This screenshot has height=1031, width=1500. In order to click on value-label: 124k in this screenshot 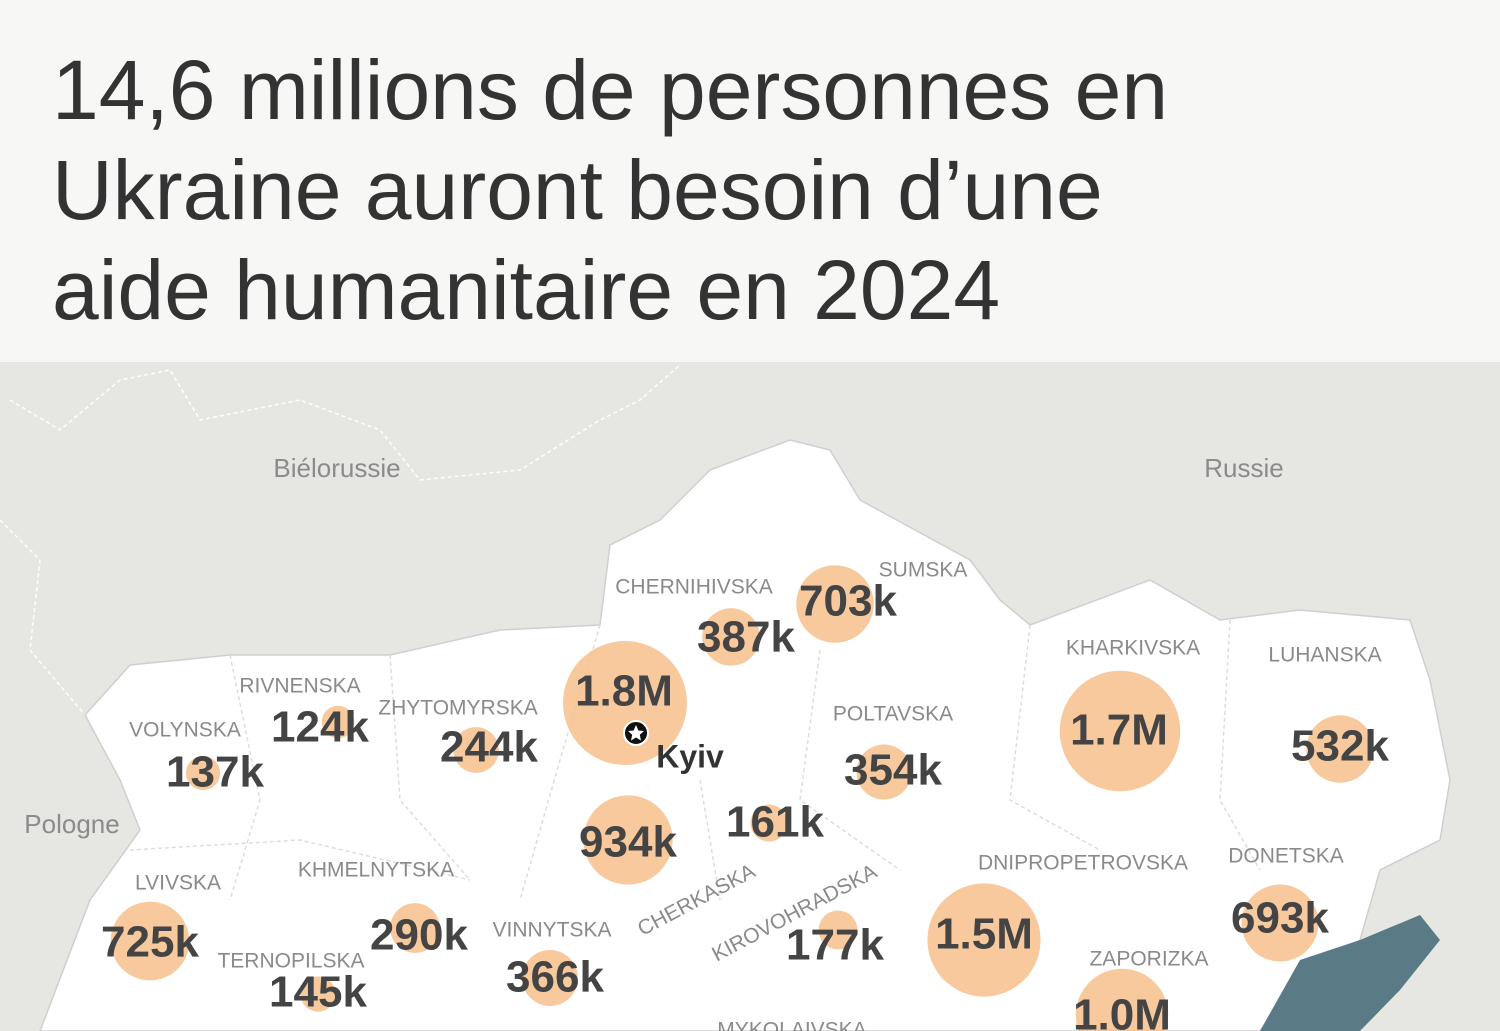, I will do `click(320, 727)`.